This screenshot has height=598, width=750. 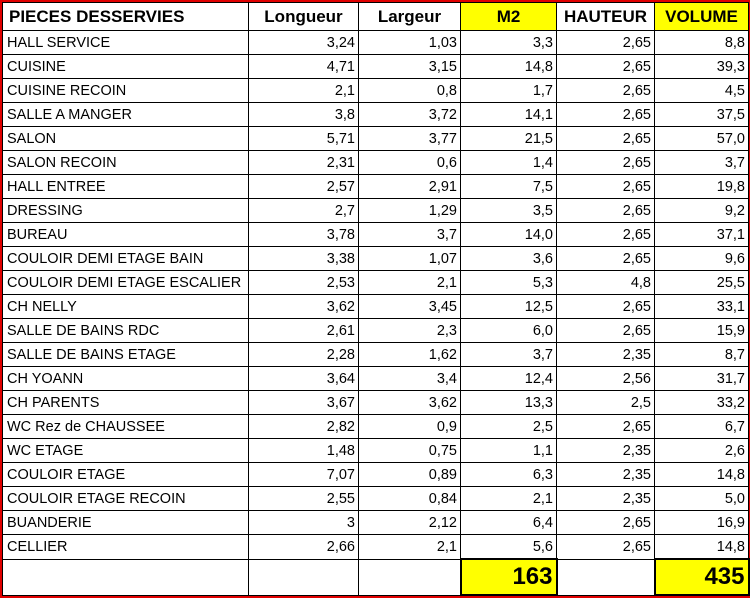 I want to click on header-m2: M2, so click(x=508, y=16).